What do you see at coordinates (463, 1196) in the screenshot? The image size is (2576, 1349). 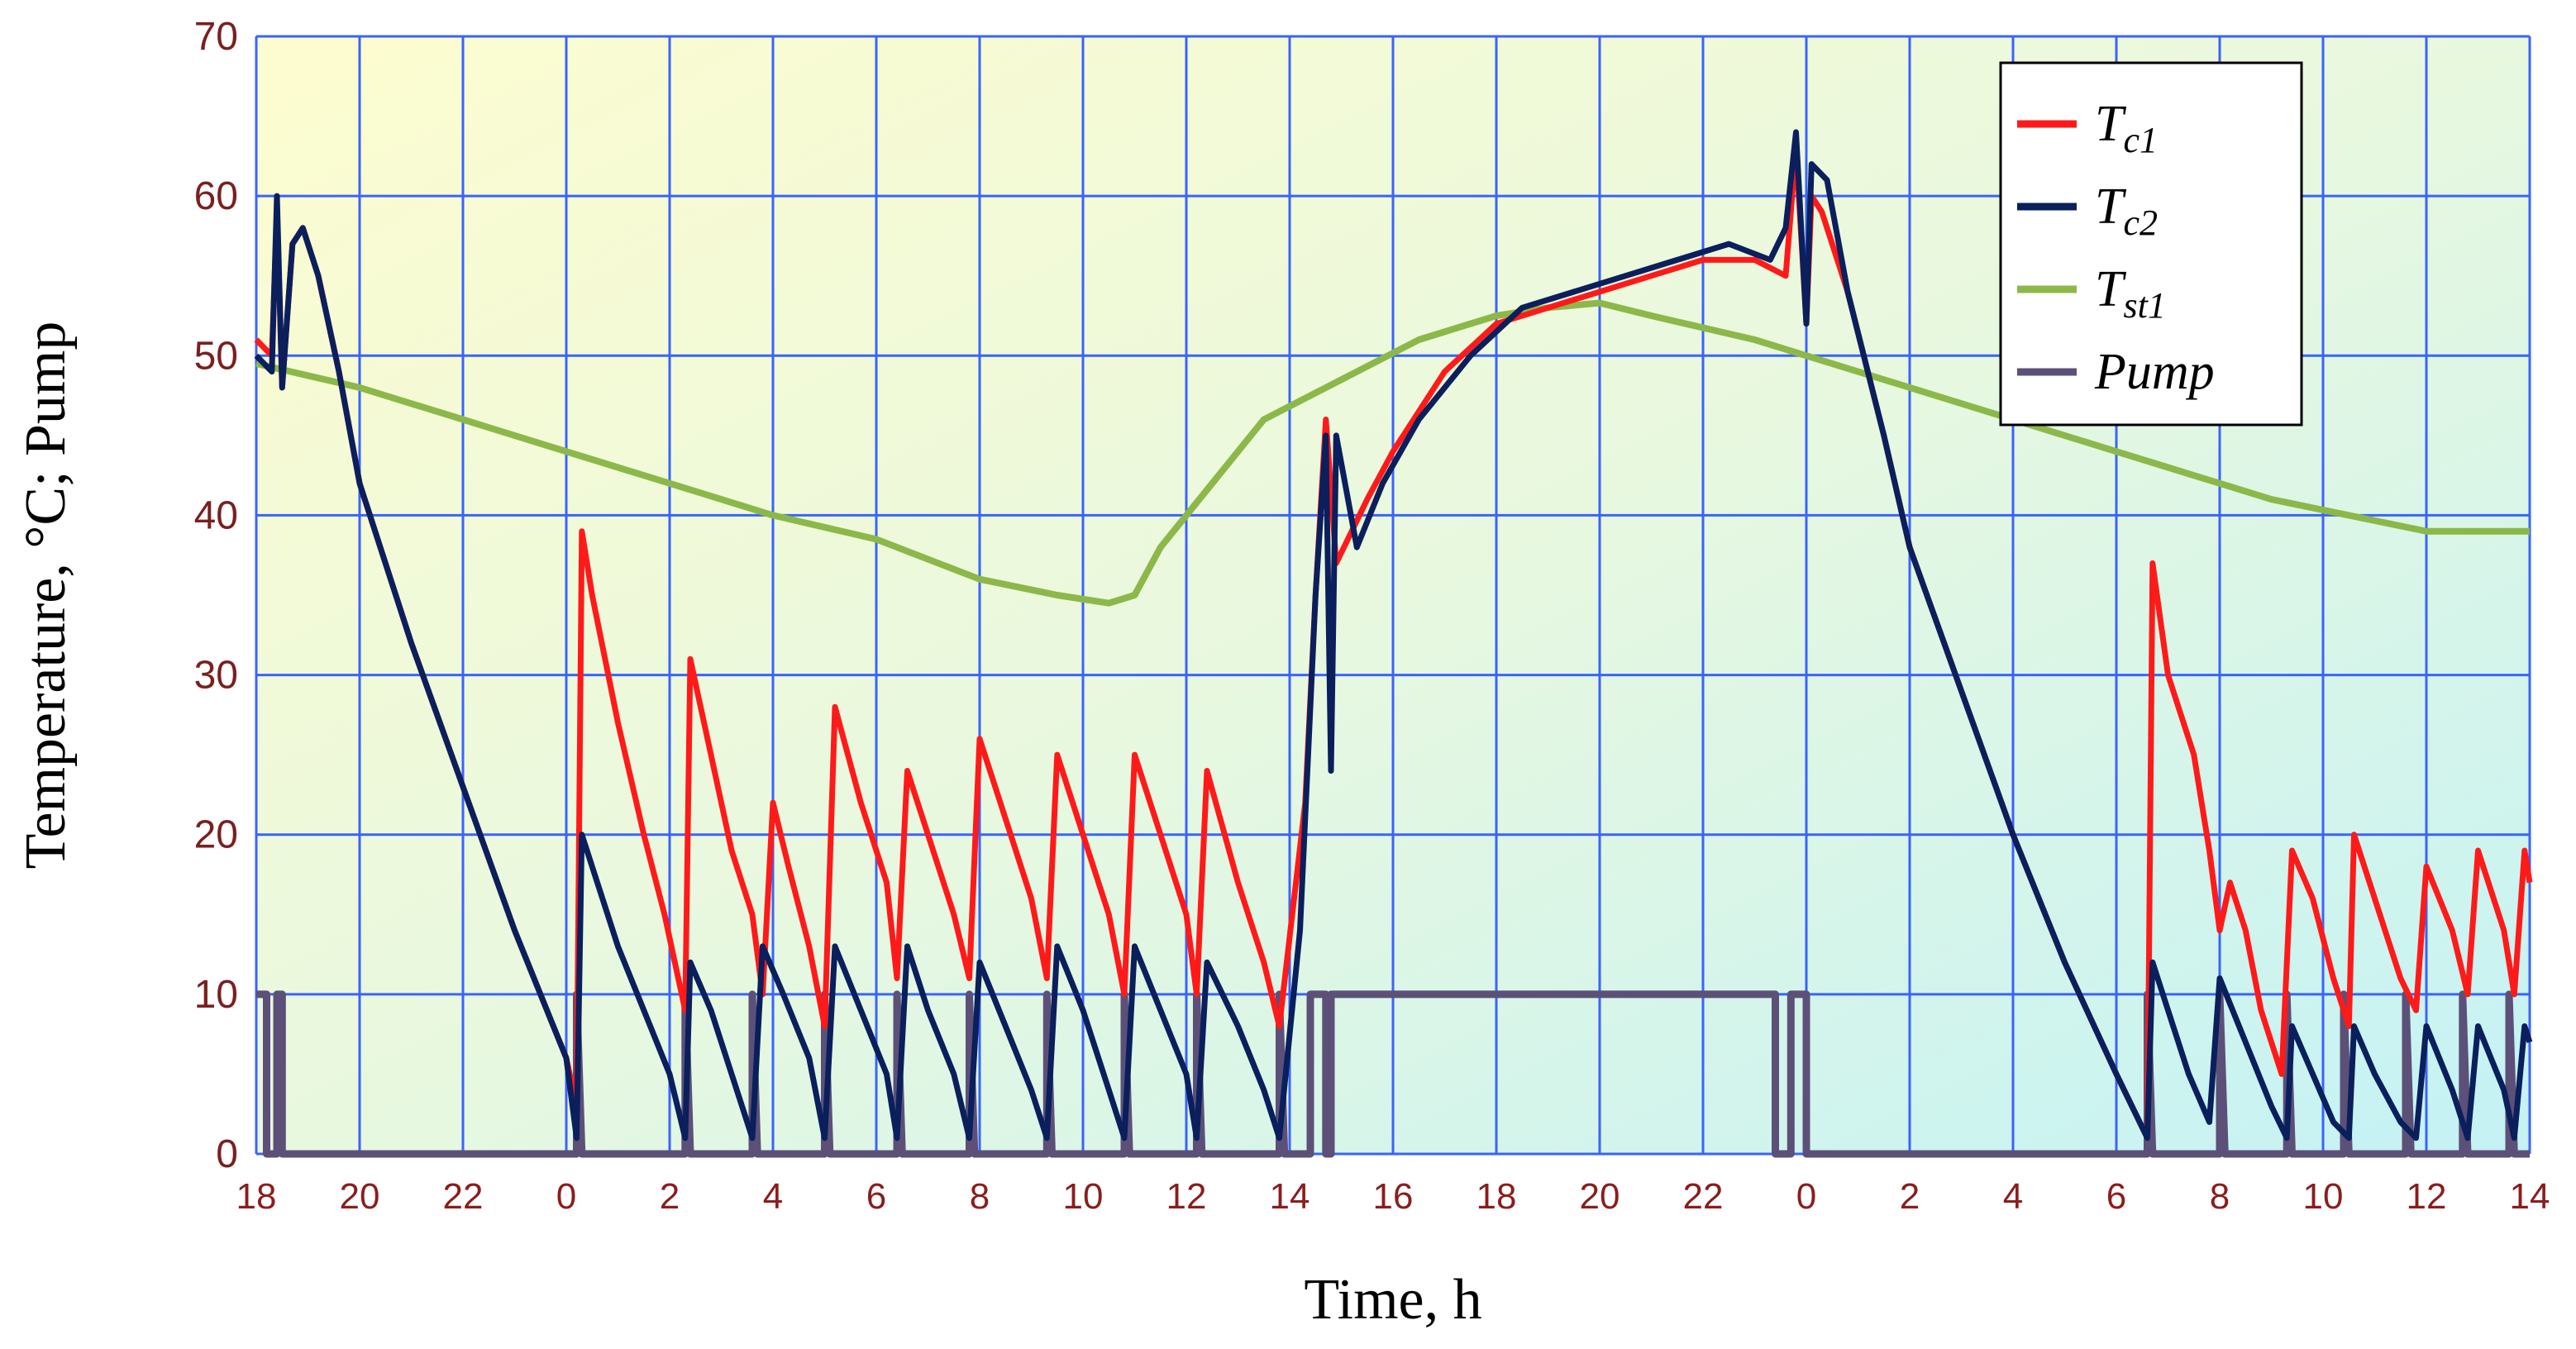 I see `x-tick-label-2: 22` at bounding box center [463, 1196].